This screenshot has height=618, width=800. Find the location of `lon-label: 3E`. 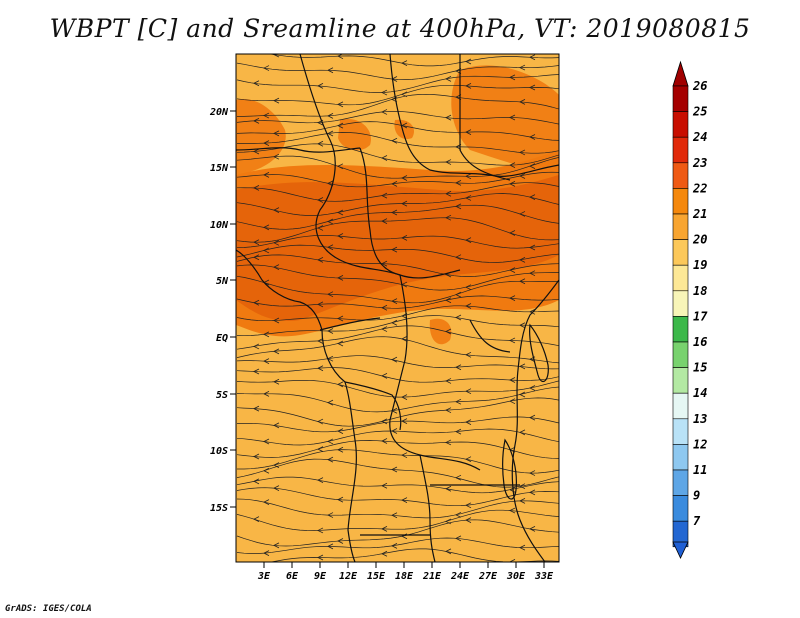

lon-label: 3E is located at coordinates (264, 576).